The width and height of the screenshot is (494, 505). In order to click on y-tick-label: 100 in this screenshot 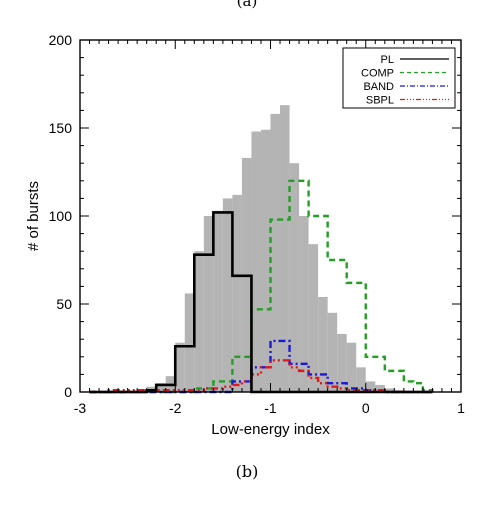, I will do `click(61, 216)`.